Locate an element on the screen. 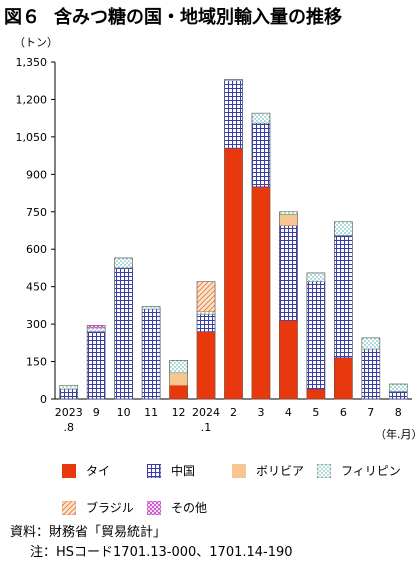  legend-item-thai: タイ is located at coordinates (86, 470).